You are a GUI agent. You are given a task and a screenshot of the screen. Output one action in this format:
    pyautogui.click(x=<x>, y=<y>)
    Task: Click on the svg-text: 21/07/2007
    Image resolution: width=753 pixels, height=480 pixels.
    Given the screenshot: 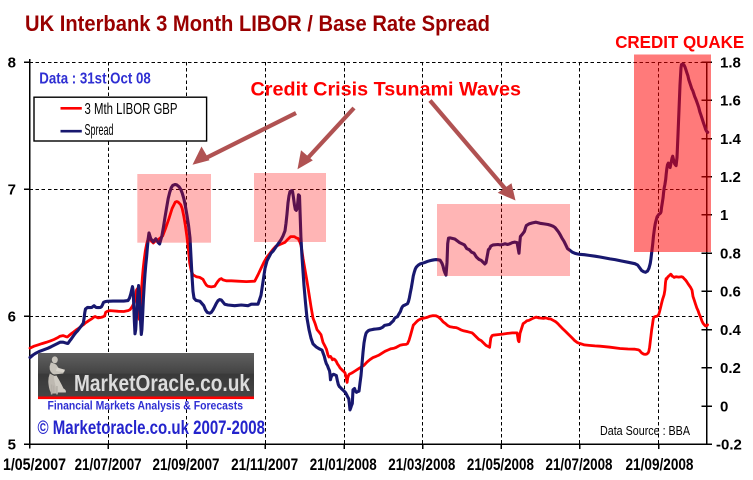 What is the action you would take?
    pyautogui.click(x=108, y=465)
    